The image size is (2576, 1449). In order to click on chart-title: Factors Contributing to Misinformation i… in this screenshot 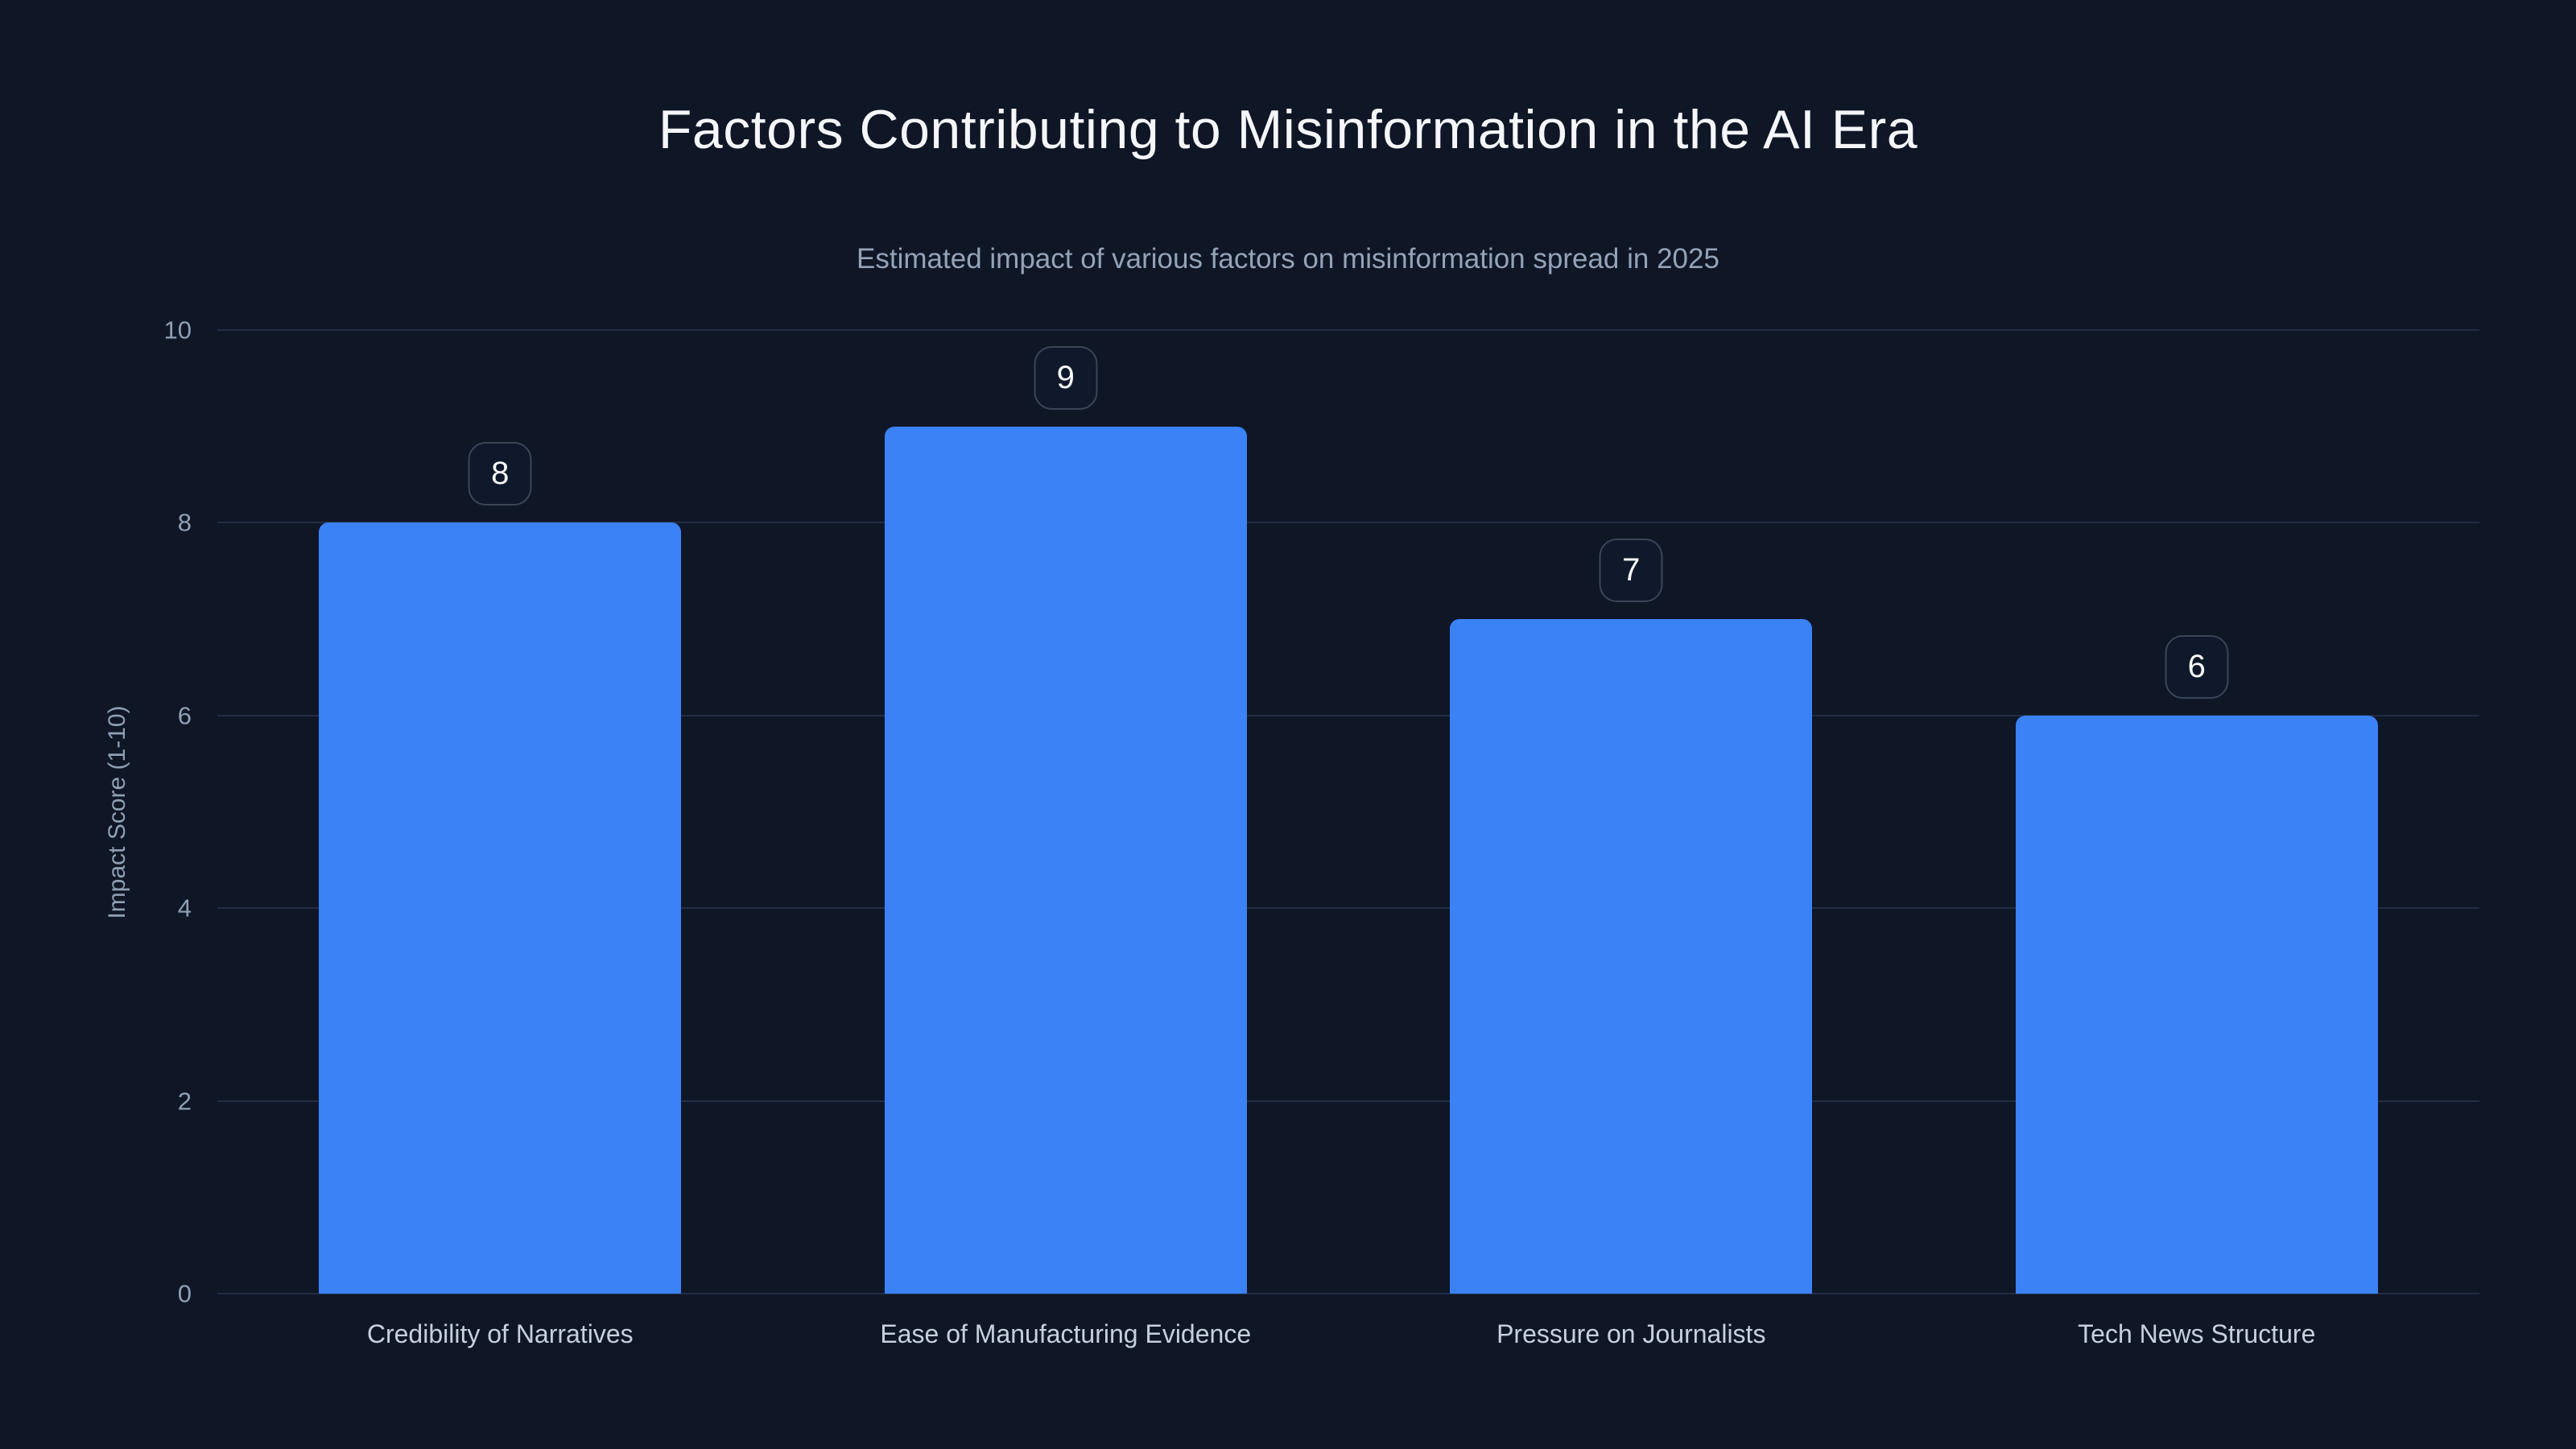, I will do `click(1288, 129)`.